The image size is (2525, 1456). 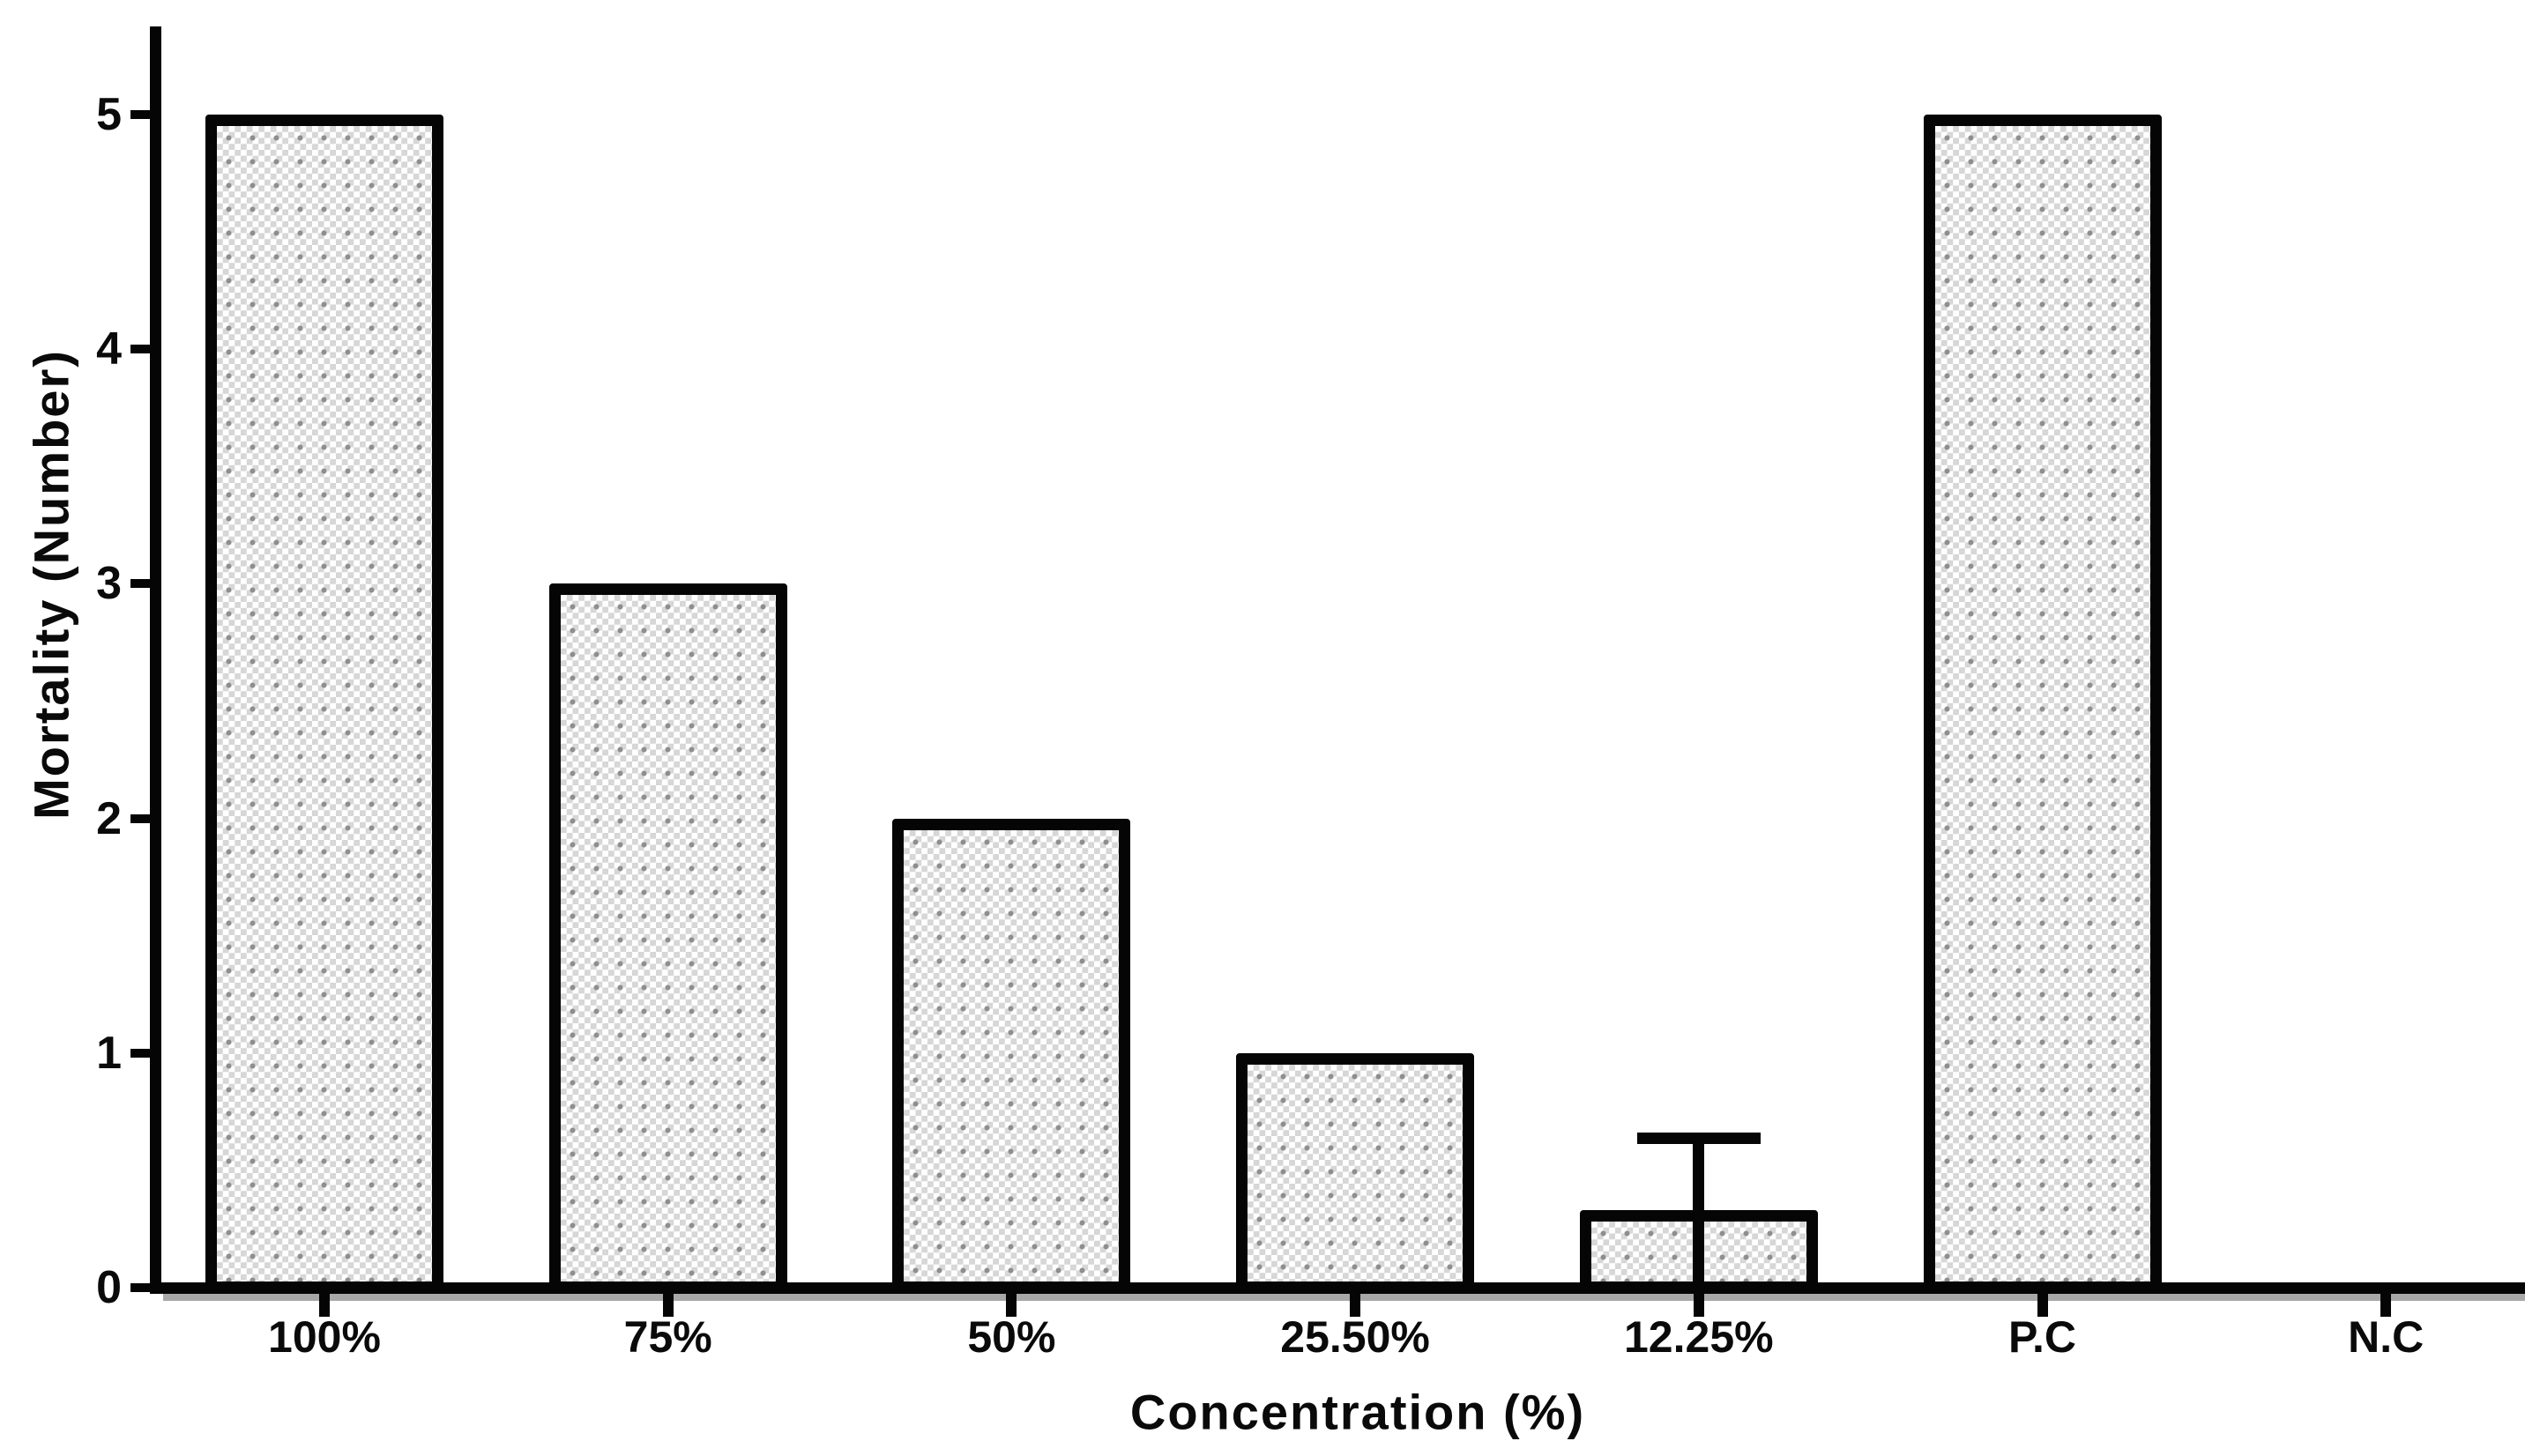 What do you see at coordinates (324, 1337) in the screenshot?
I see `x-tick-label: 100%` at bounding box center [324, 1337].